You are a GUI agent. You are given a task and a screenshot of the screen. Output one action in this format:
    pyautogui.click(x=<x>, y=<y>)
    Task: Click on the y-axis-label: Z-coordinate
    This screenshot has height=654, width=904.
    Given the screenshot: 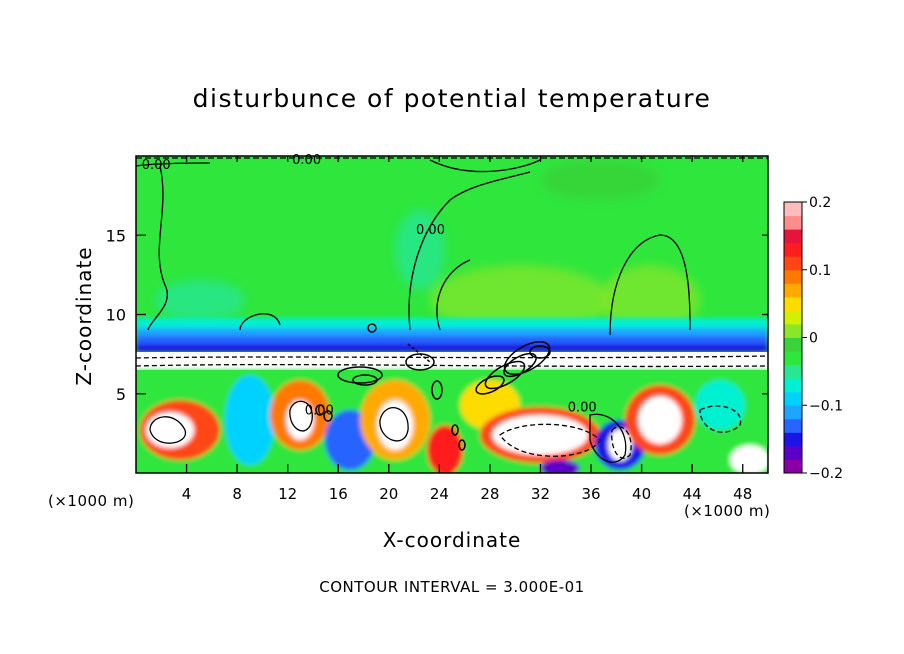 What is the action you would take?
    pyautogui.click(x=84, y=316)
    